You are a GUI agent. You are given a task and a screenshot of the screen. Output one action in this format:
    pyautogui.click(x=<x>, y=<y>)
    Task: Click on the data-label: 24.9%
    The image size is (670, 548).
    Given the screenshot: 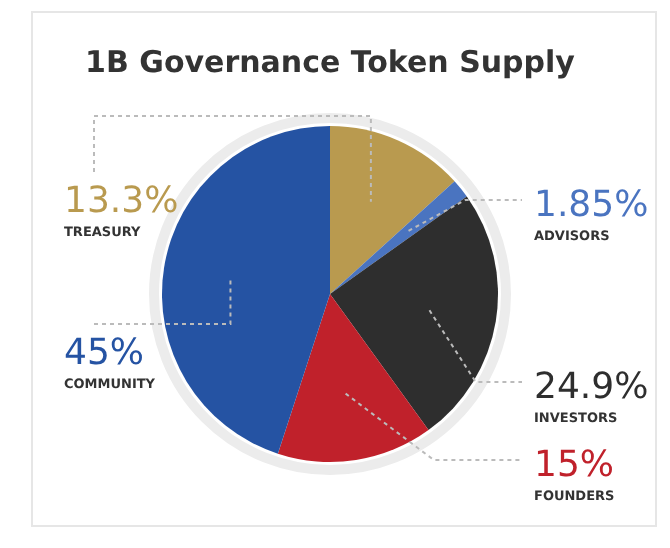 What is the action you would take?
    pyautogui.click(x=591, y=387)
    